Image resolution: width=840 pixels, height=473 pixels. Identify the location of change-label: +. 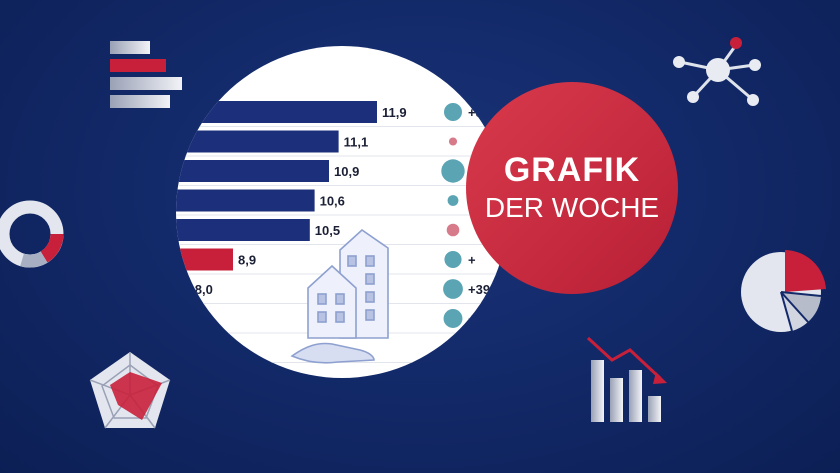
(472, 260).